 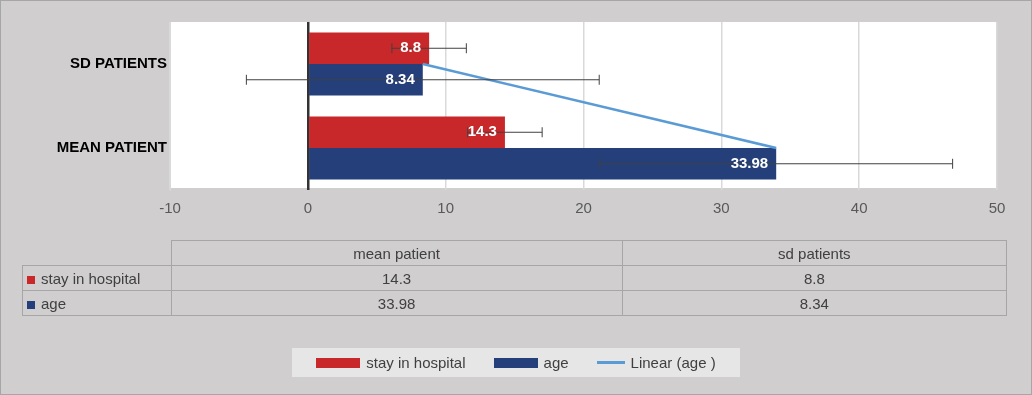 I want to click on x-tick-label: 0, so click(x=308, y=208).